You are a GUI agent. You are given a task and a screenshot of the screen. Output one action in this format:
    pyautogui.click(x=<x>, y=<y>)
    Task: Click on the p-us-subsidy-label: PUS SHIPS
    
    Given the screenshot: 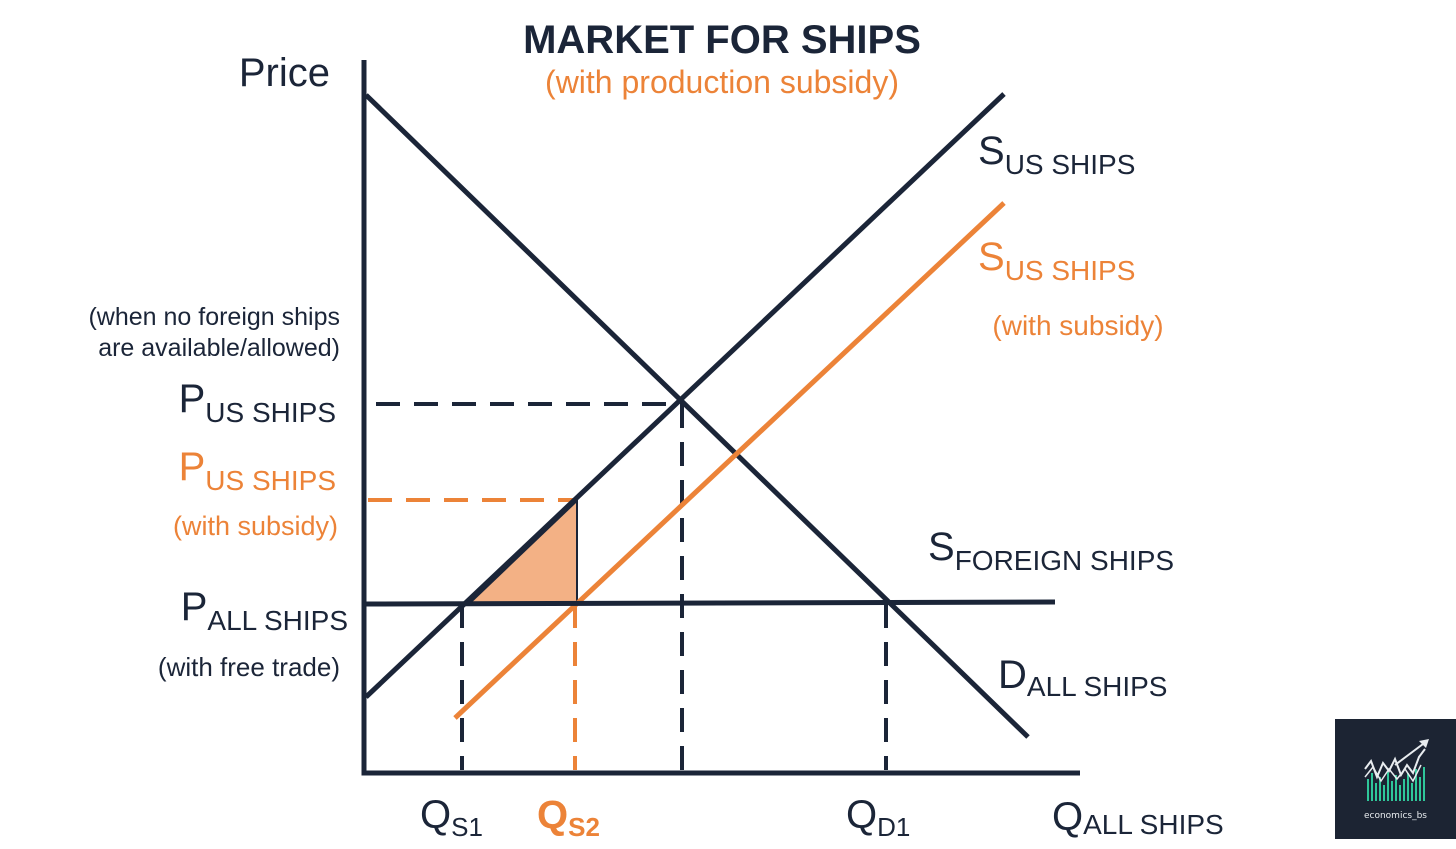 What is the action you would take?
    pyautogui.click(x=257, y=470)
    